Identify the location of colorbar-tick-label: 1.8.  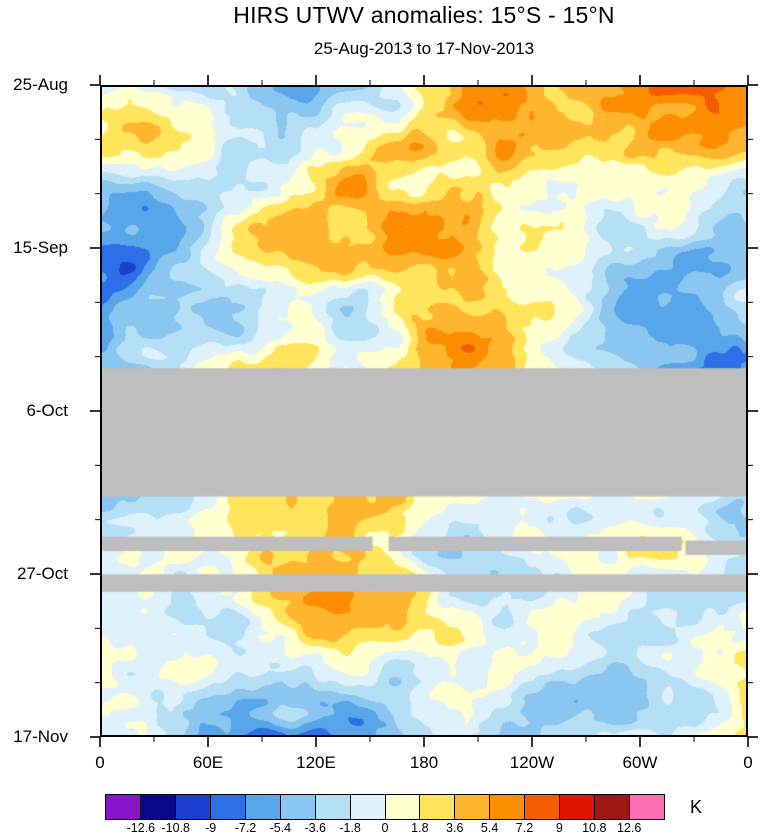
(420, 827).